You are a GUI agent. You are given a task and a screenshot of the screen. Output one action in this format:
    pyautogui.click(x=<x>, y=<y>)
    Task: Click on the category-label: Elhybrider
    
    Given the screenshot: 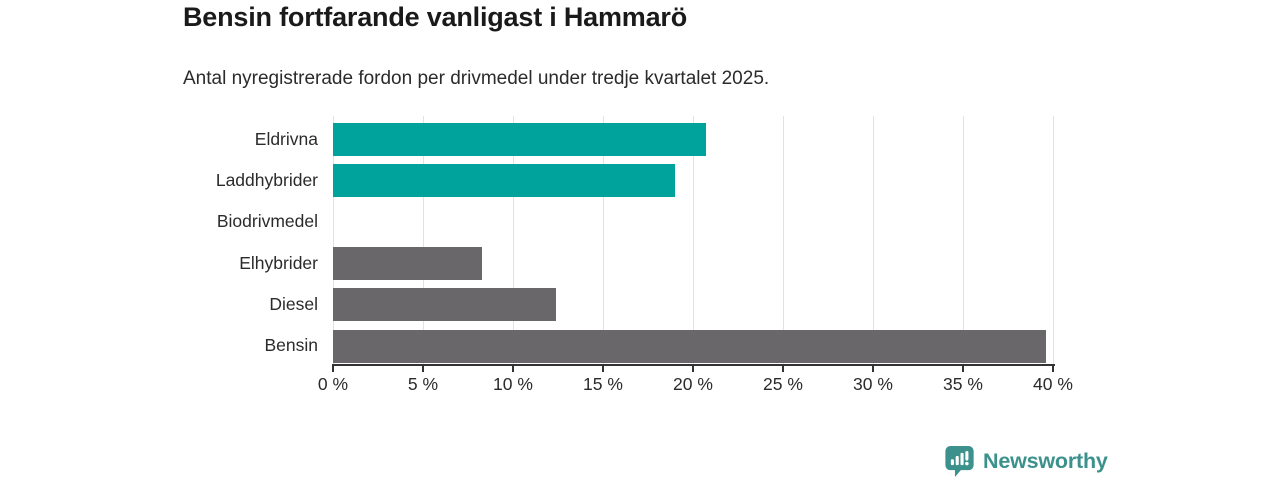 What is the action you would take?
    pyautogui.click(x=278, y=262)
    